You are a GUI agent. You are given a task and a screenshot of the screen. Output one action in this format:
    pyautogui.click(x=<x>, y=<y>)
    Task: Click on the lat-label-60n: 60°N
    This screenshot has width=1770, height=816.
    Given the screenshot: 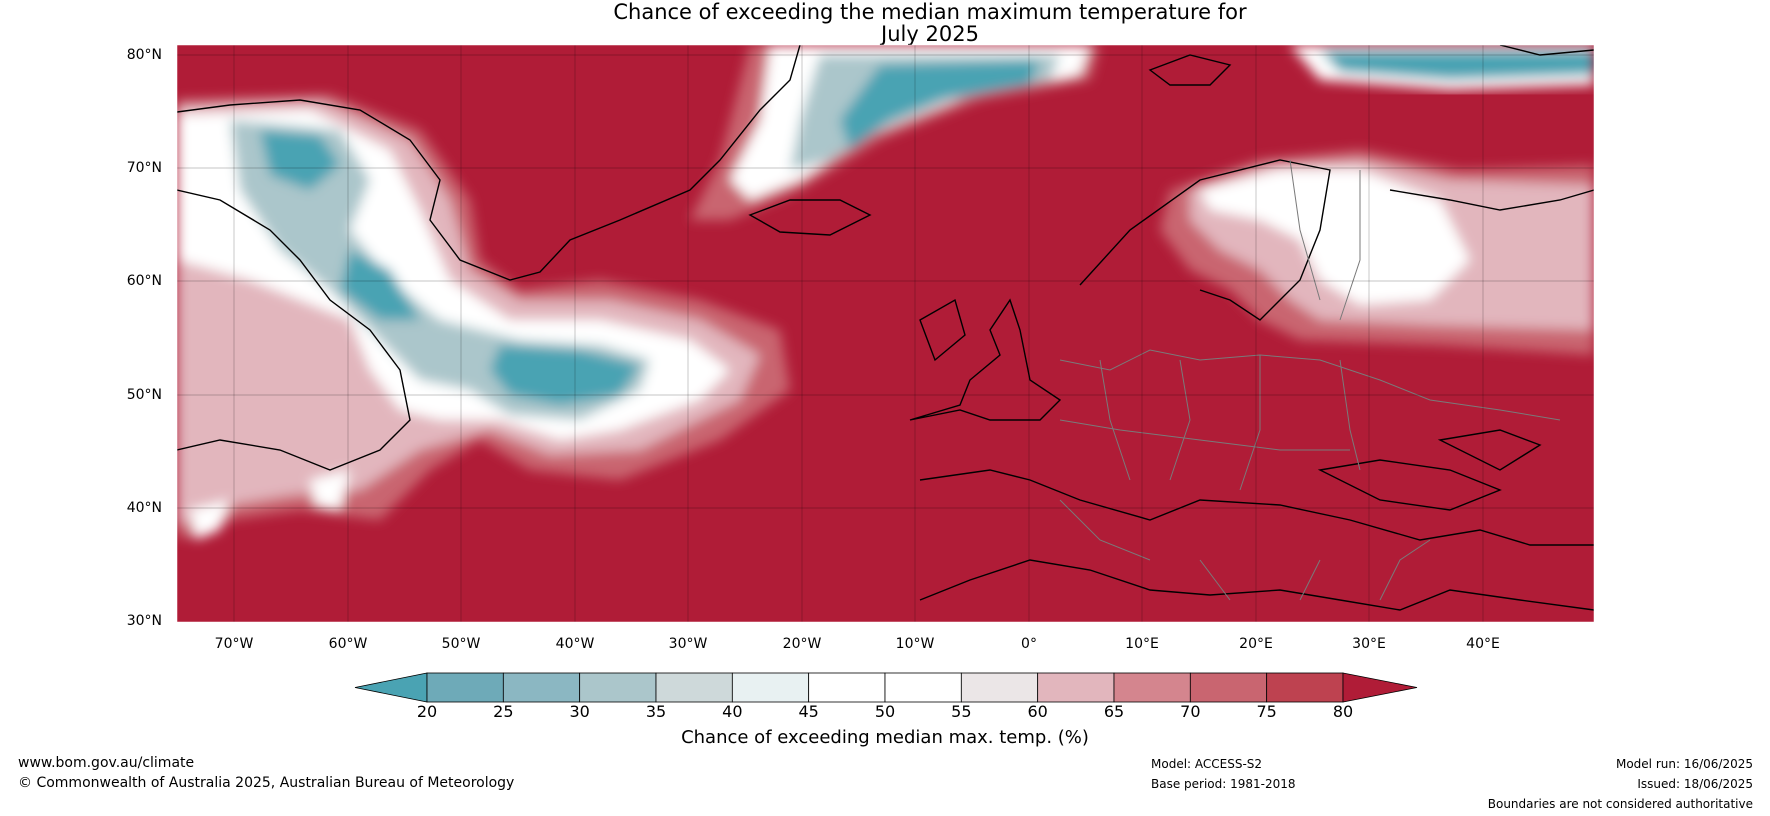 What is the action you would take?
    pyautogui.click(x=144, y=281)
    